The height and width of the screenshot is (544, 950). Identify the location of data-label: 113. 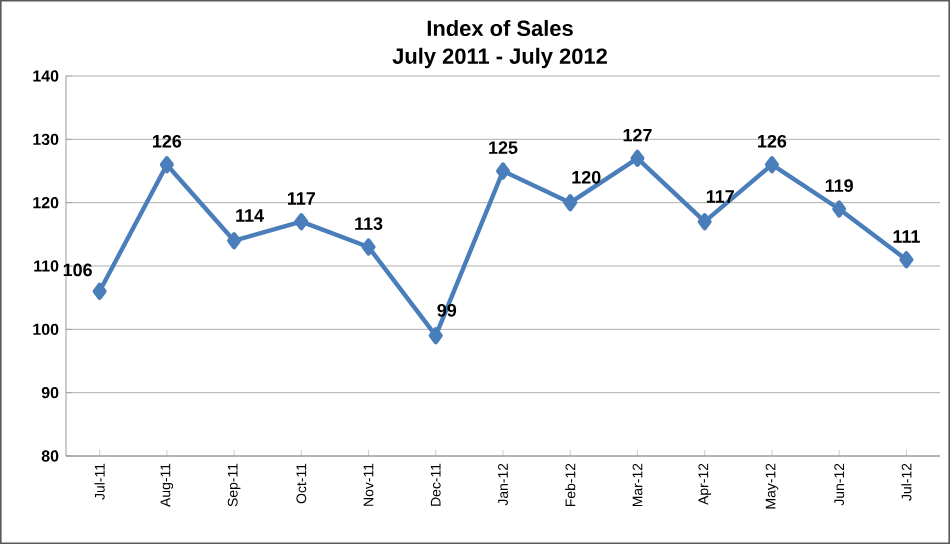
(369, 223).